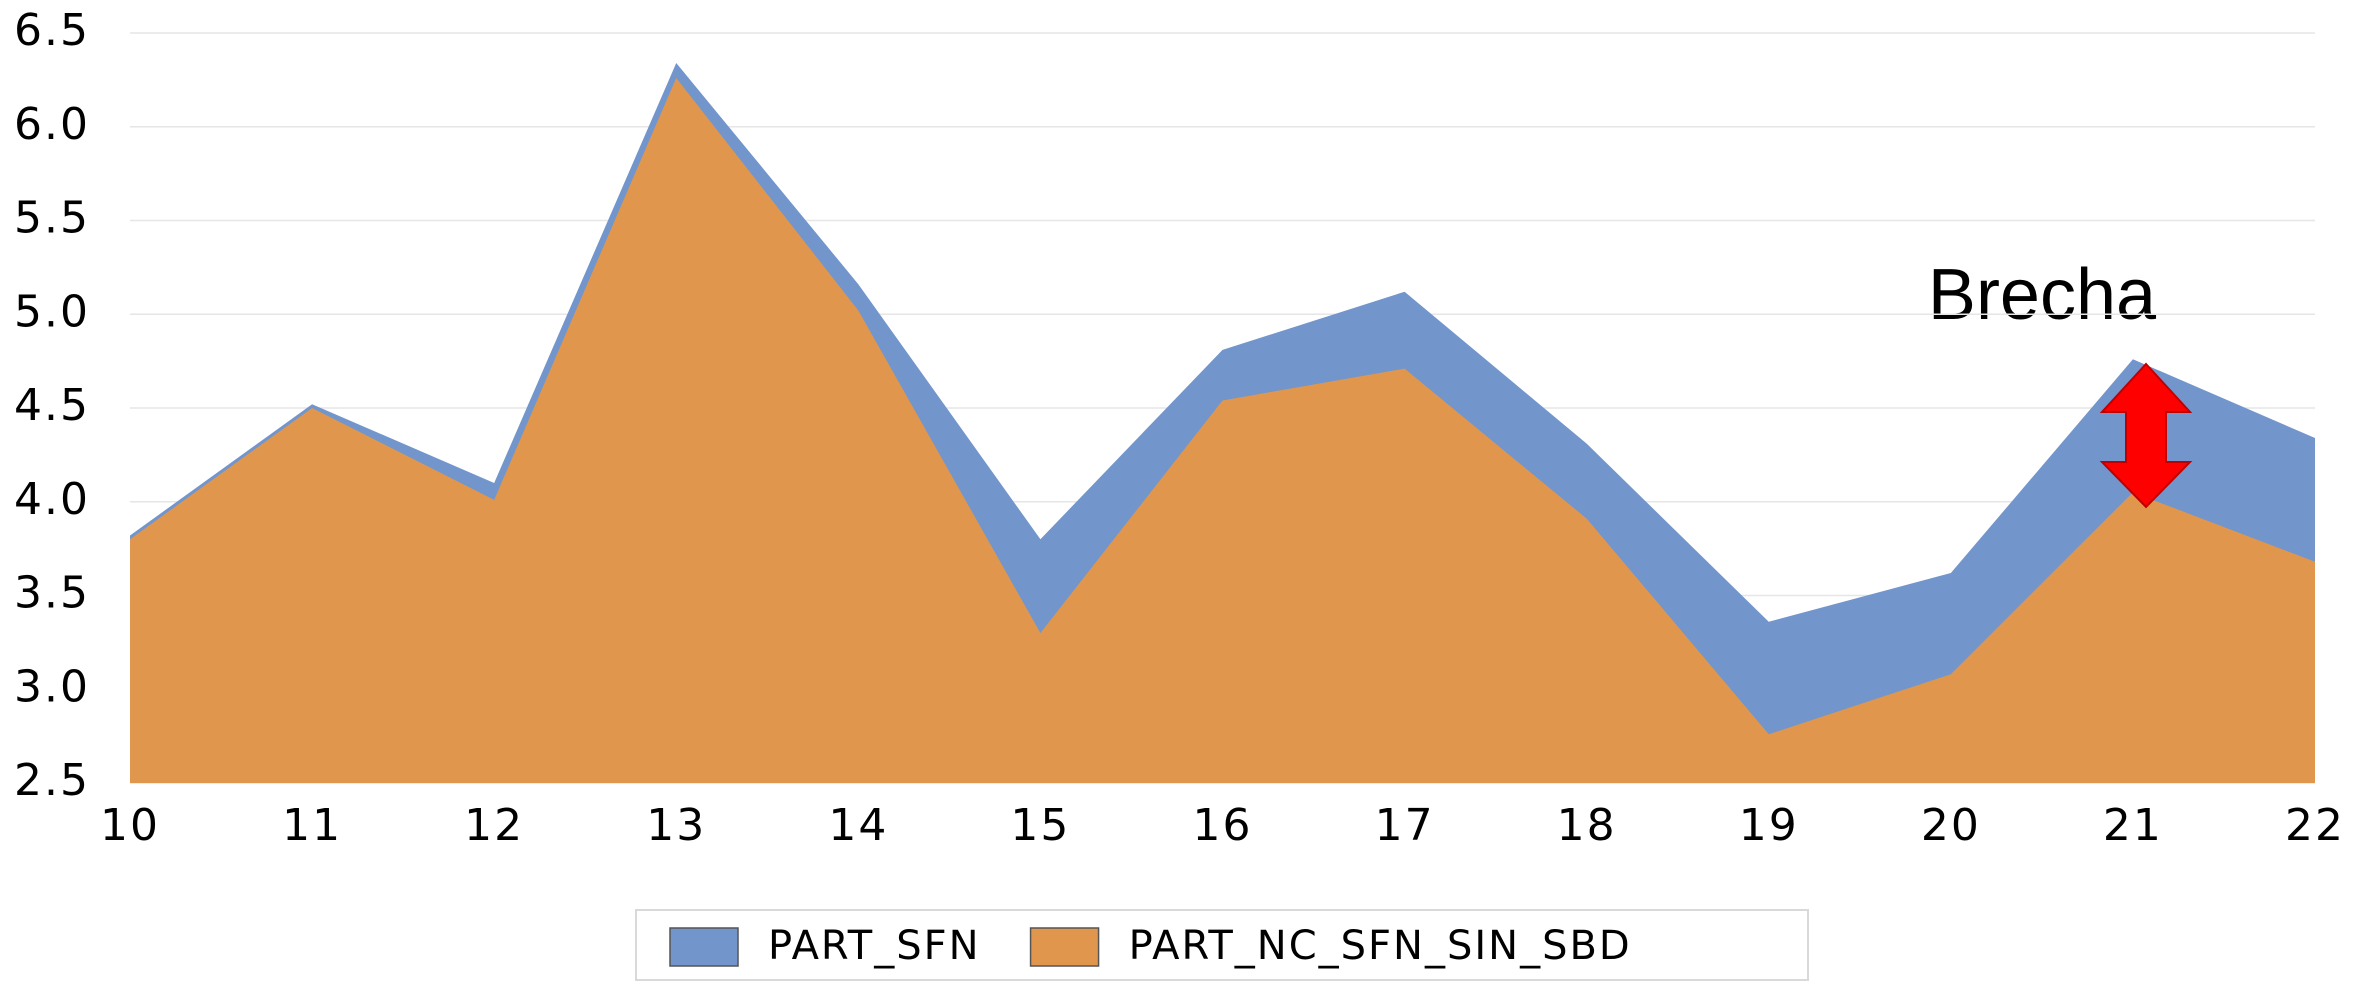 This screenshot has width=2354, height=981. Describe the element at coordinates (1223, 825) in the screenshot. I see `x-tick-label: 16` at that location.